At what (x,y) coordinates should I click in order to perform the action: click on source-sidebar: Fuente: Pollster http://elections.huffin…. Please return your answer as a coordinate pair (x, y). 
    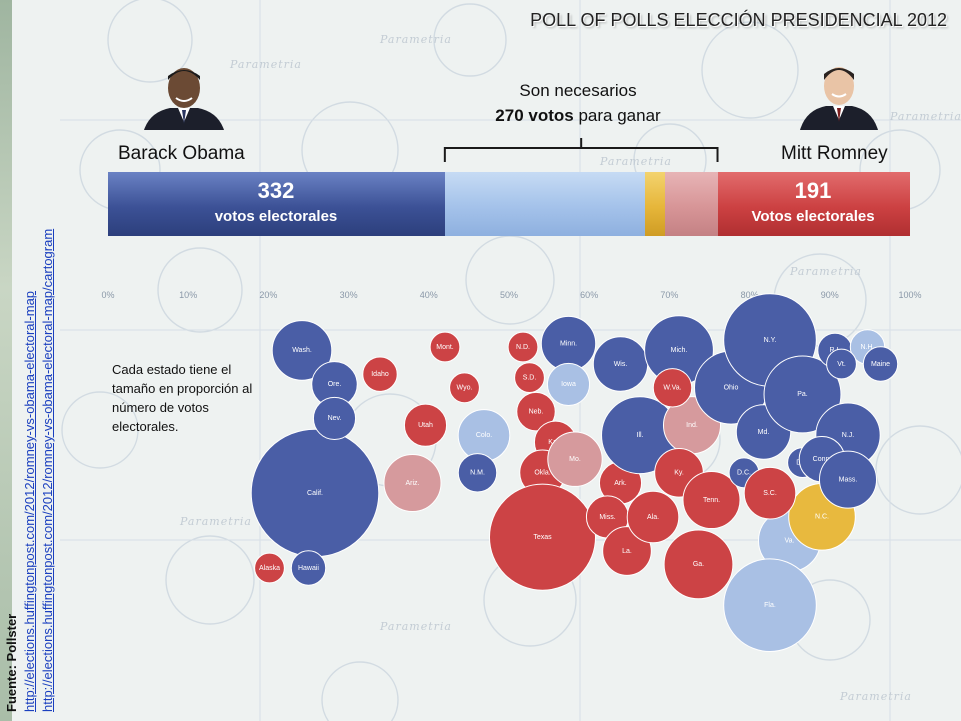
    Looking at the image, I should click on (30, 360).